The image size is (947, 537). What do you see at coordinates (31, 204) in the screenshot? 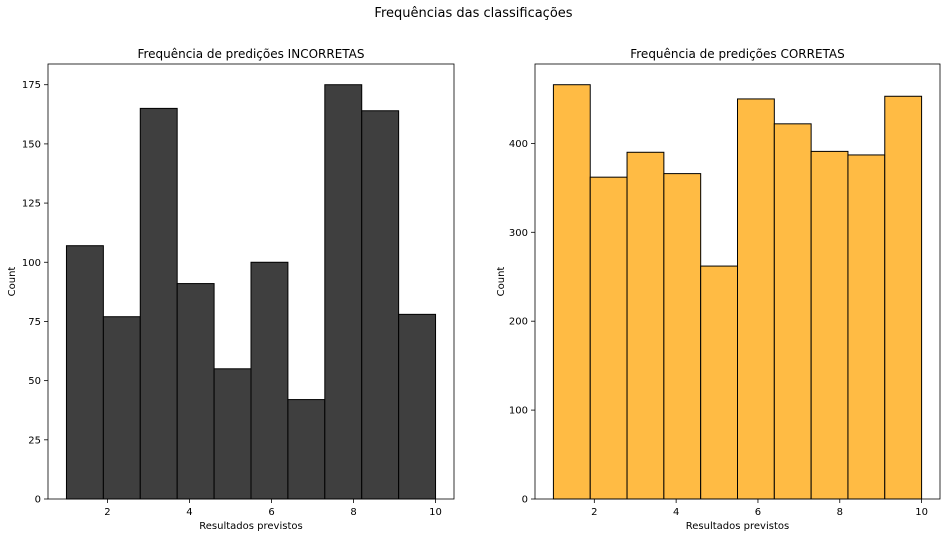
I see `incorrect-ytick-label: 125` at bounding box center [31, 204].